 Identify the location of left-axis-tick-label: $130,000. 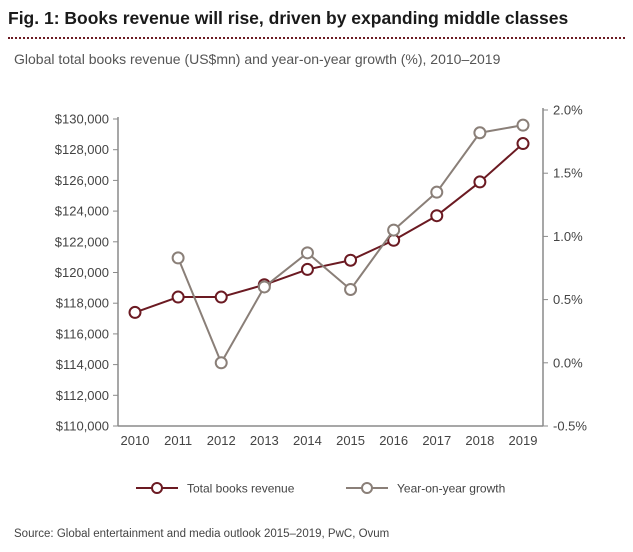
(82, 119).